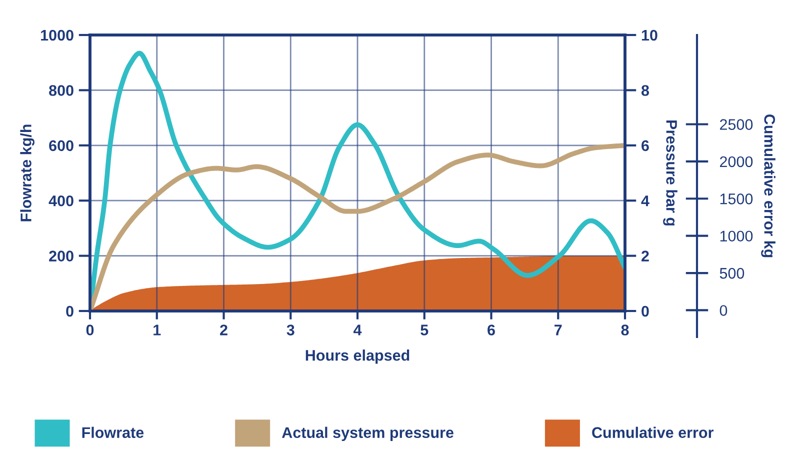 This screenshot has width=797, height=469. I want to click on y2-tick-label: 4, so click(645, 201).